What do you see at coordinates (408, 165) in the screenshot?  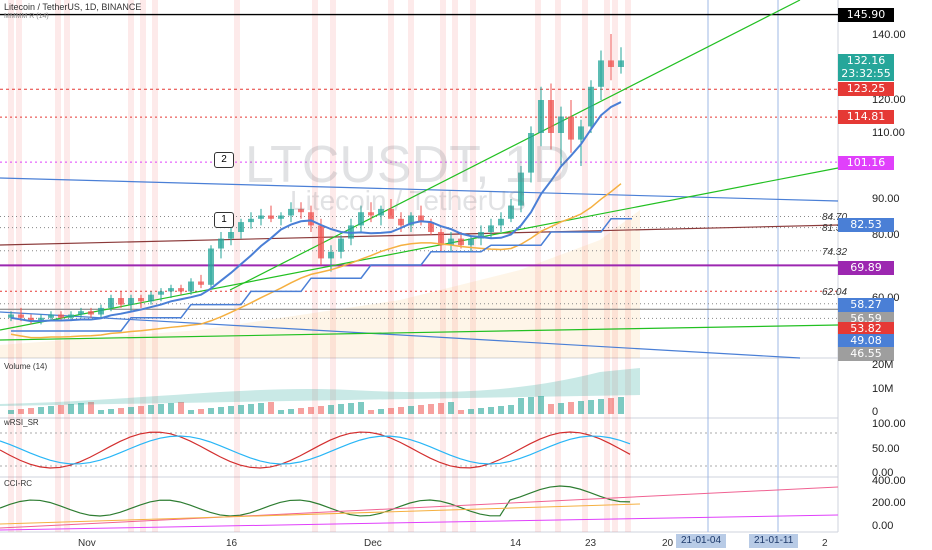 I see `watermark-symbol: LTCUSDT, 1D` at bounding box center [408, 165].